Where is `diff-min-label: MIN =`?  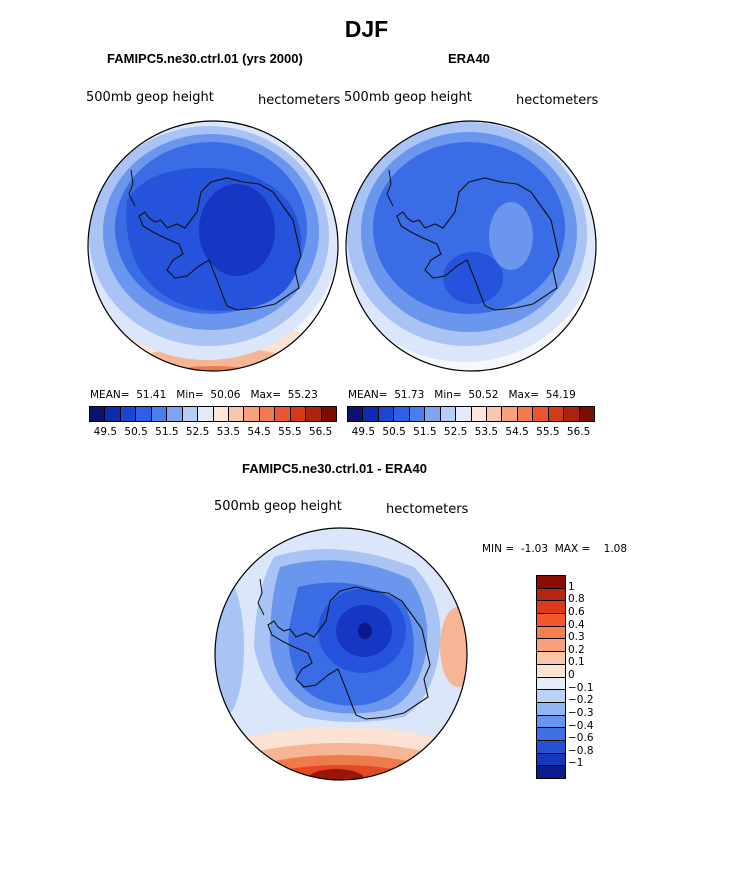
diff-min-label: MIN = is located at coordinates (498, 549).